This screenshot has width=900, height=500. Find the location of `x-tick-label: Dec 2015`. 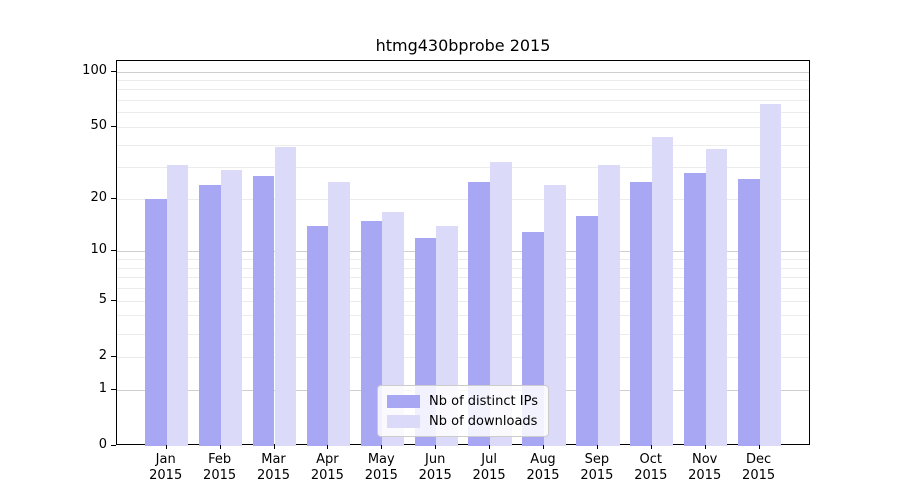

x-tick-label: Dec 2015 is located at coordinates (759, 467).